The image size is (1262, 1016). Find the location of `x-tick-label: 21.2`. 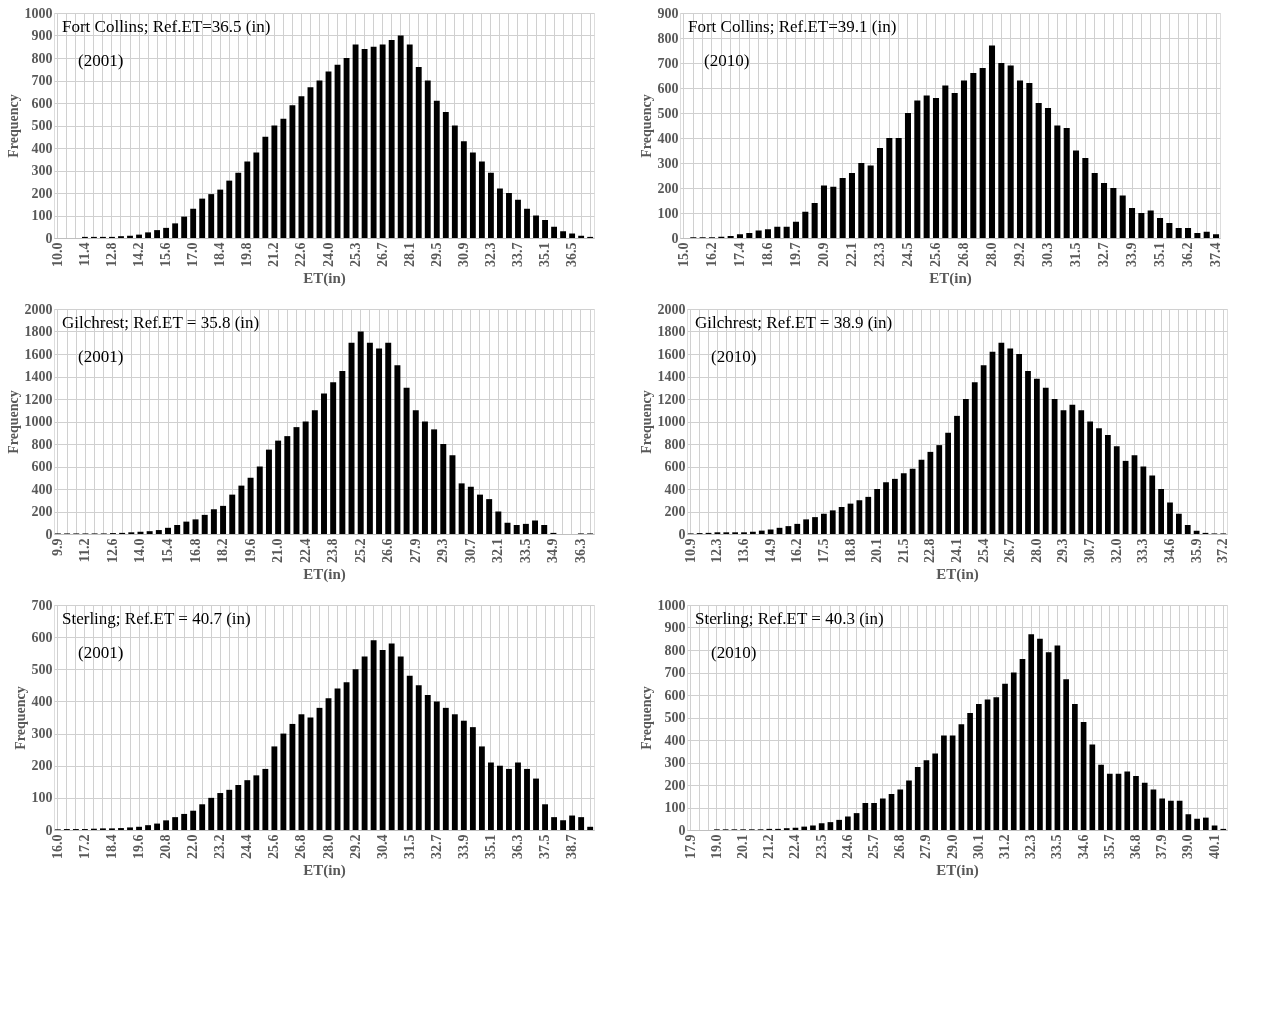

x-tick-label: 21.2 is located at coordinates (274, 254).